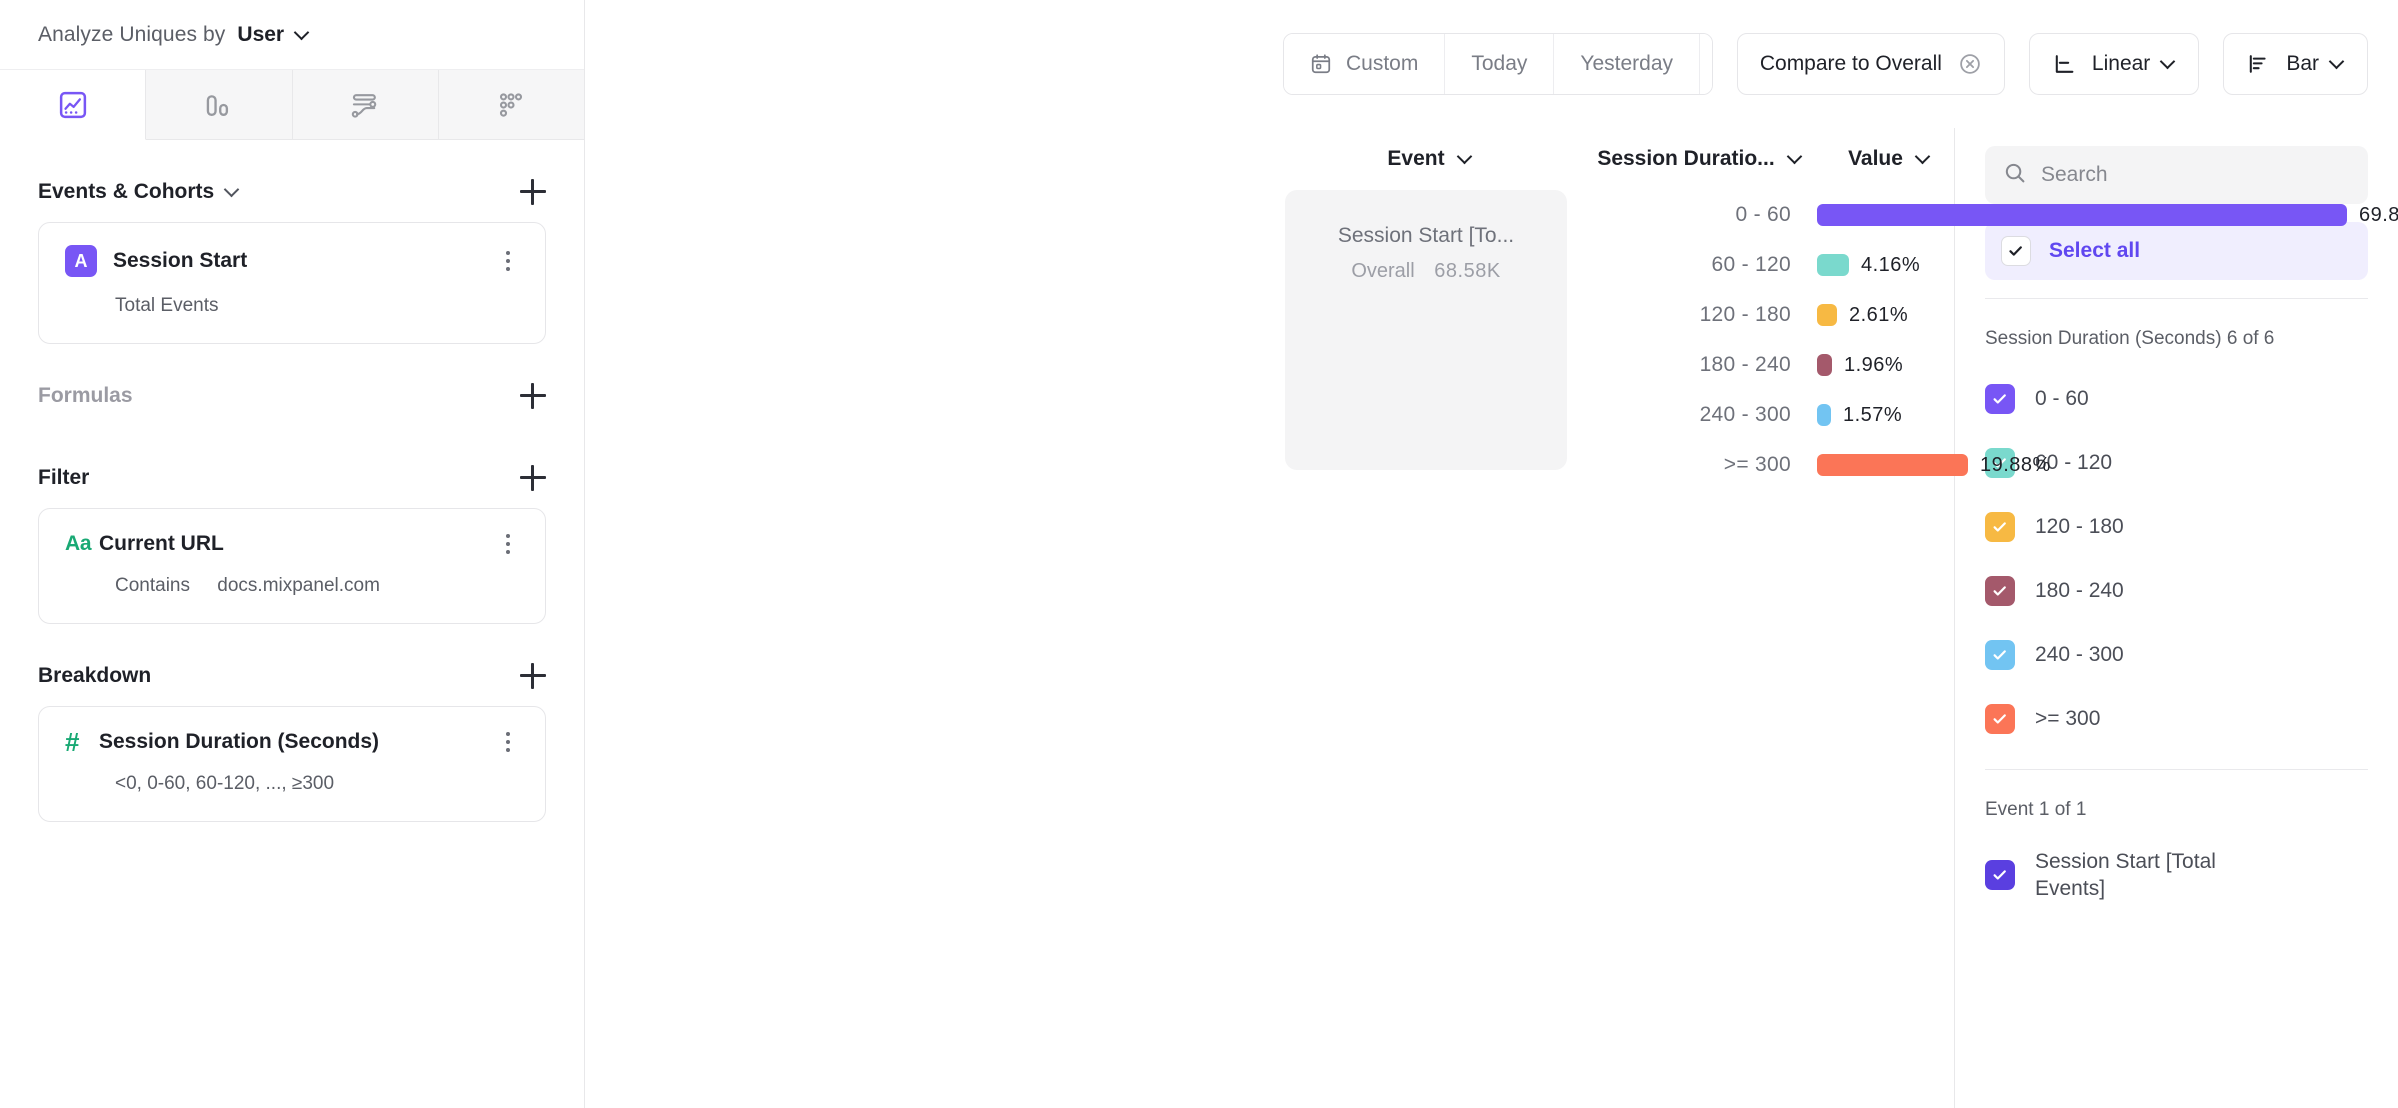  I want to click on bar-row: 240 - 300 1.57%, so click(1994, 415).